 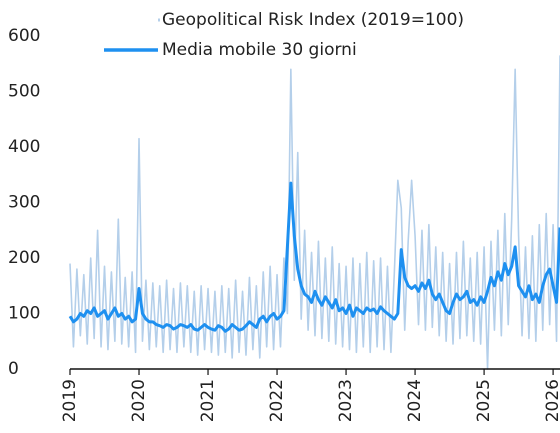 What do you see at coordinates (13, 369) in the screenshot?
I see `y-tick-label: 0` at bounding box center [13, 369].